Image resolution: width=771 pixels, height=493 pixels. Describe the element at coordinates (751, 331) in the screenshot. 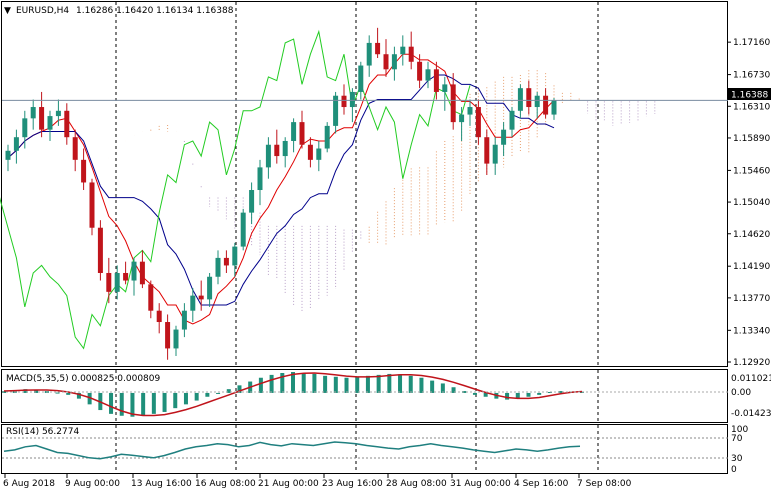

I see `price-tick-label: 1.13340` at that location.